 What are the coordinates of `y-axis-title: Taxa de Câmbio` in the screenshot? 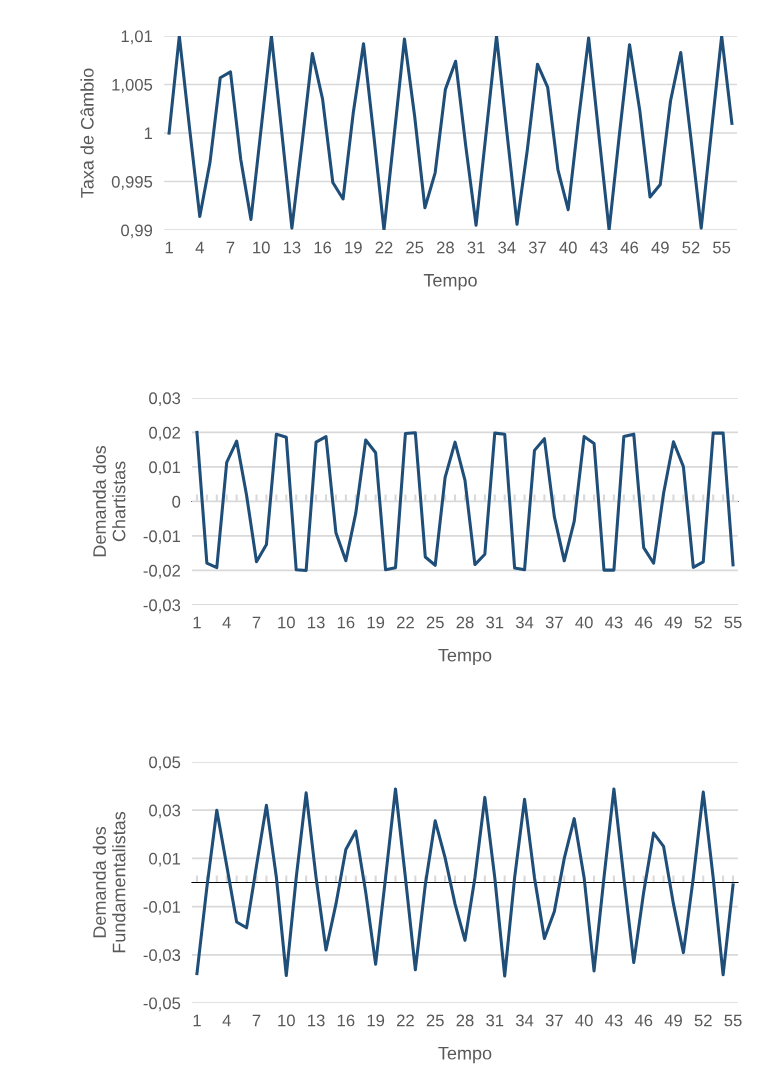 It's located at (87, 133).